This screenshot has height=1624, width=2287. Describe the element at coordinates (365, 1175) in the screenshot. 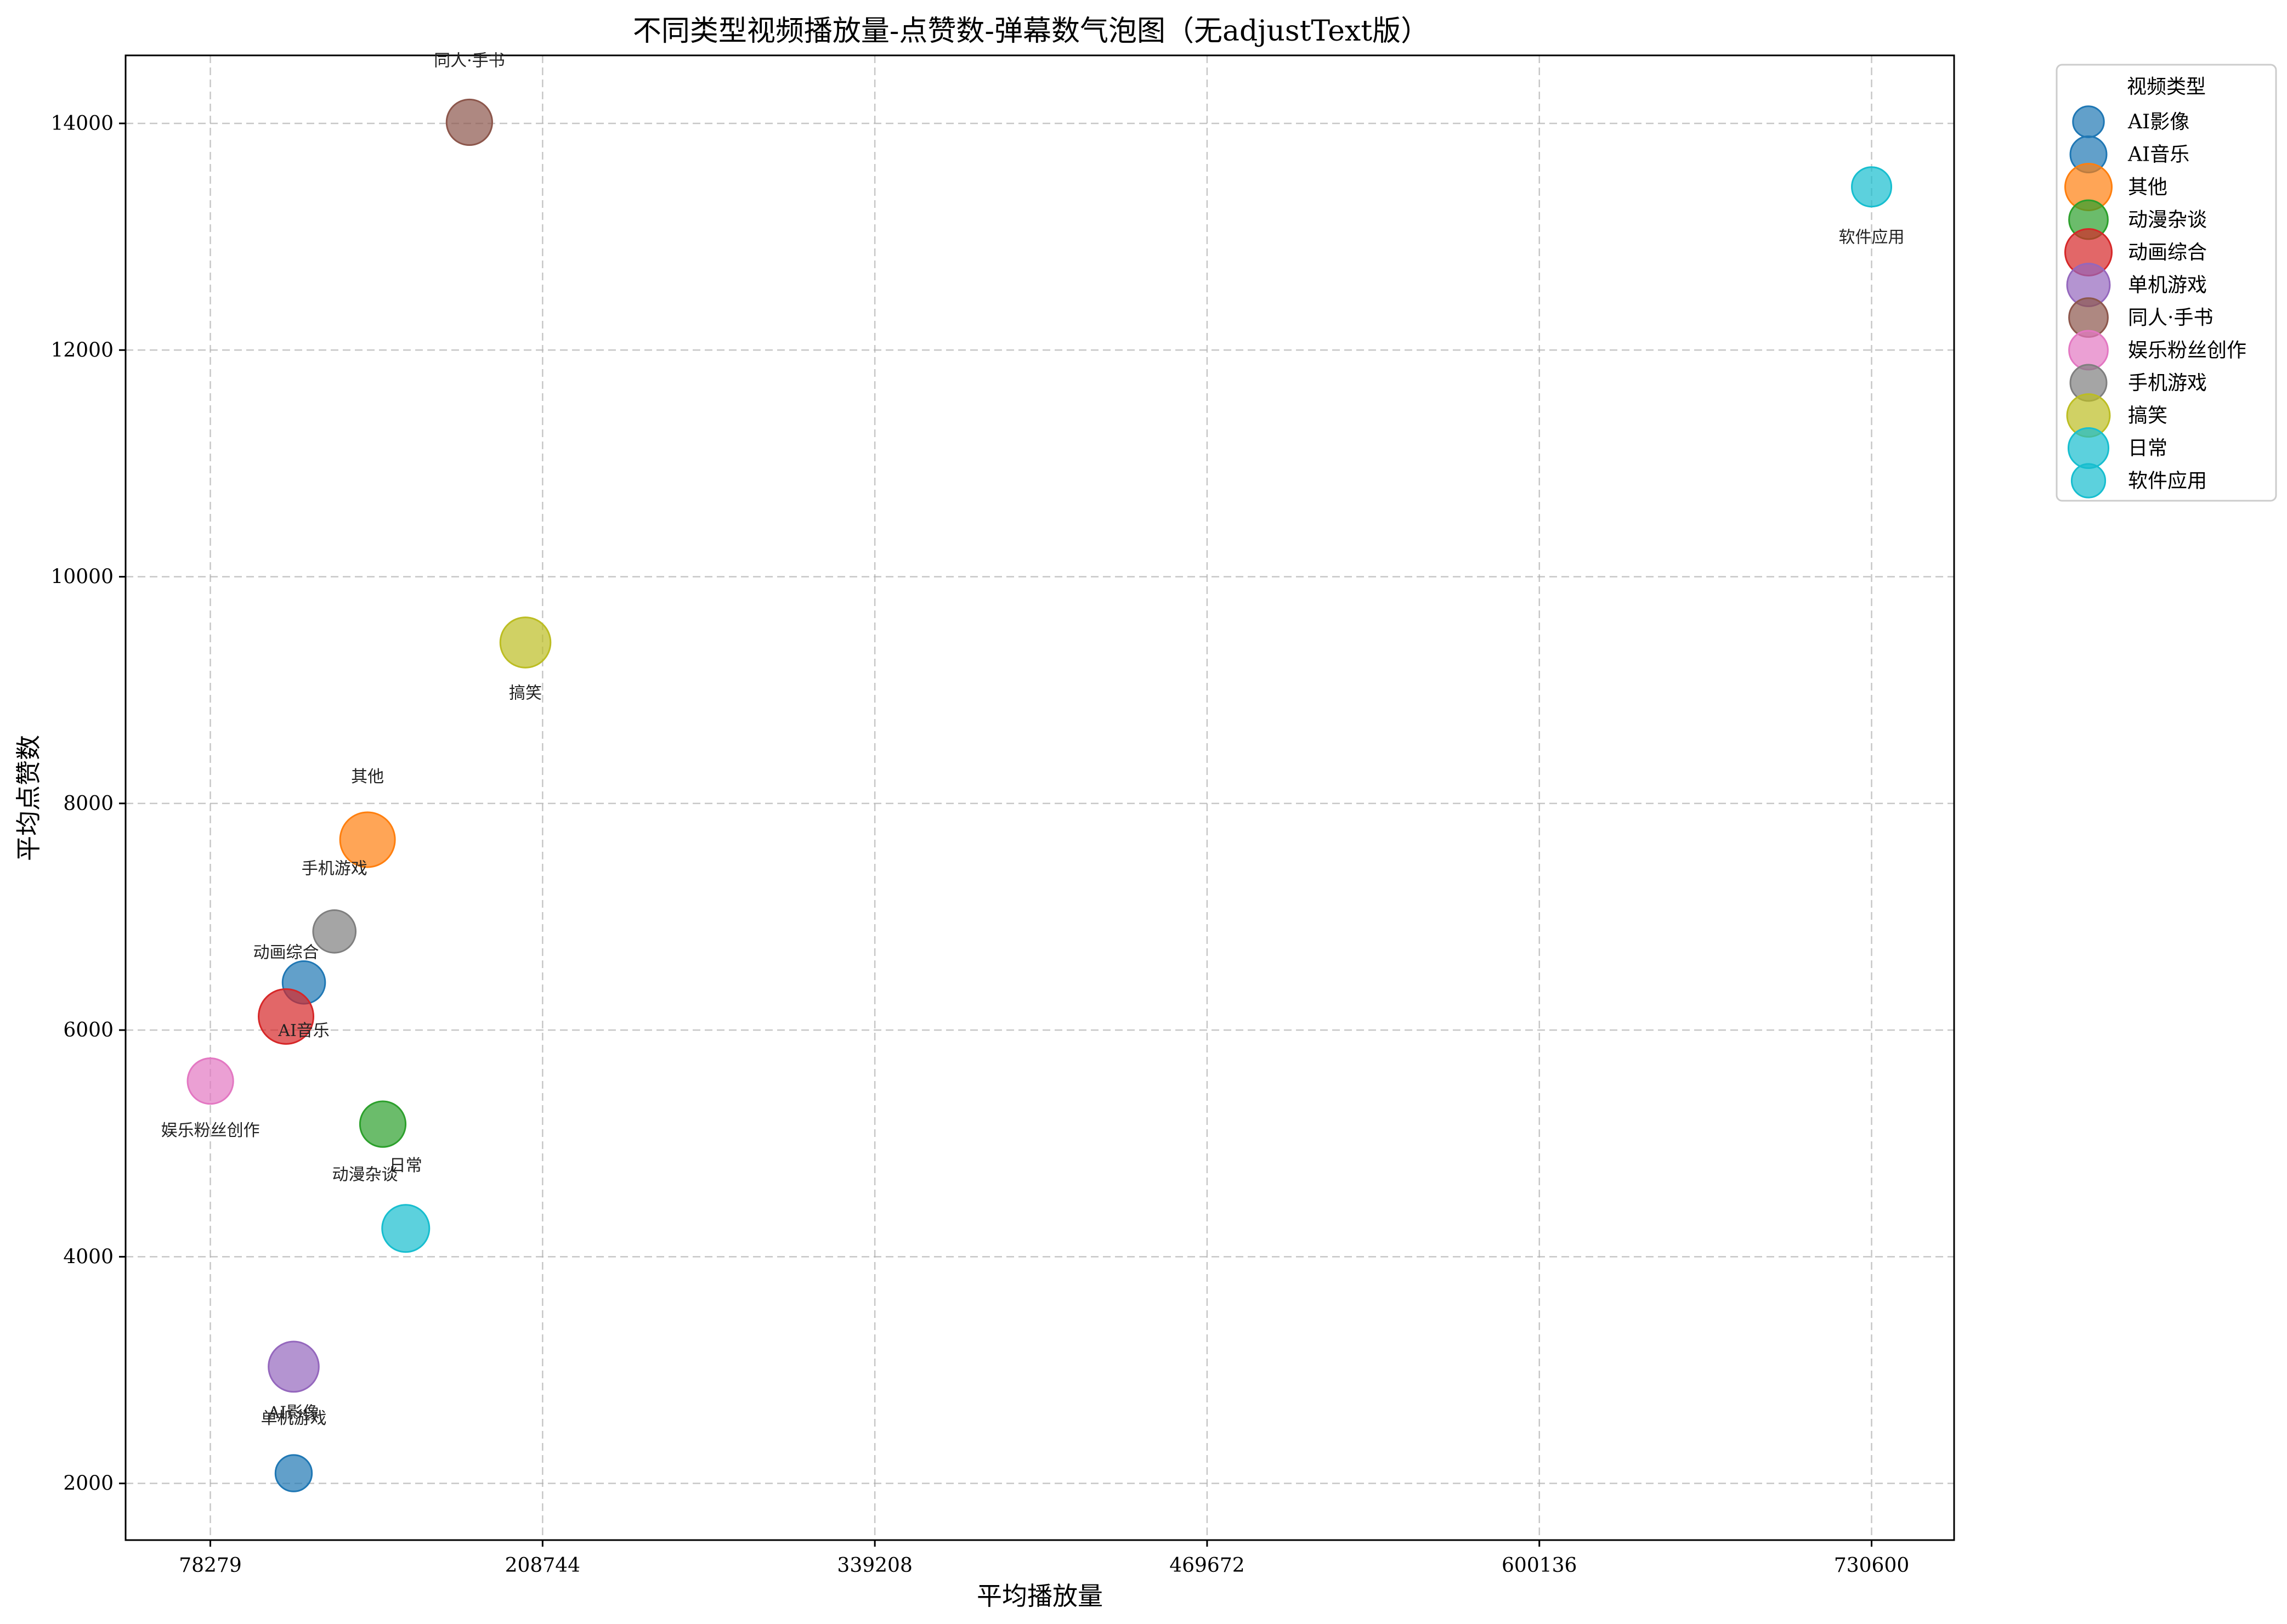

I see `bubble-label: 动漫杂谈` at that location.